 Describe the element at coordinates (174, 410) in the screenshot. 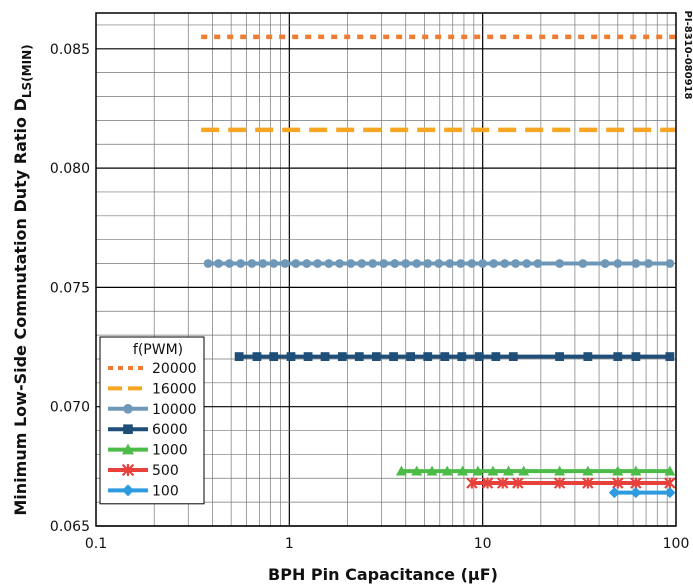

I see `legend-label-10000: 10000` at that location.